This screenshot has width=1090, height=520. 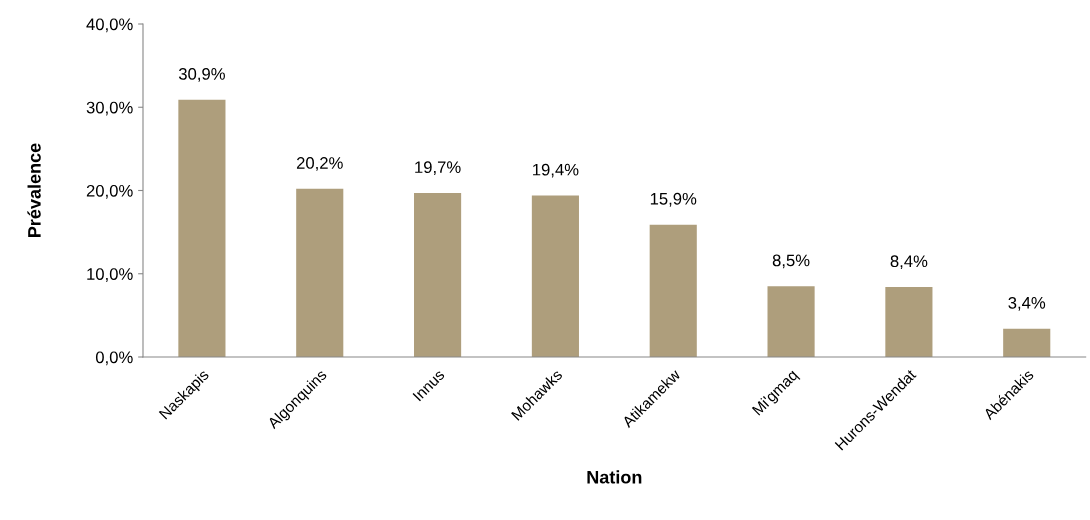 What do you see at coordinates (109, 25) in the screenshot?
I see `y-tick-label: 40,0%` at bounding box center [109, 25].